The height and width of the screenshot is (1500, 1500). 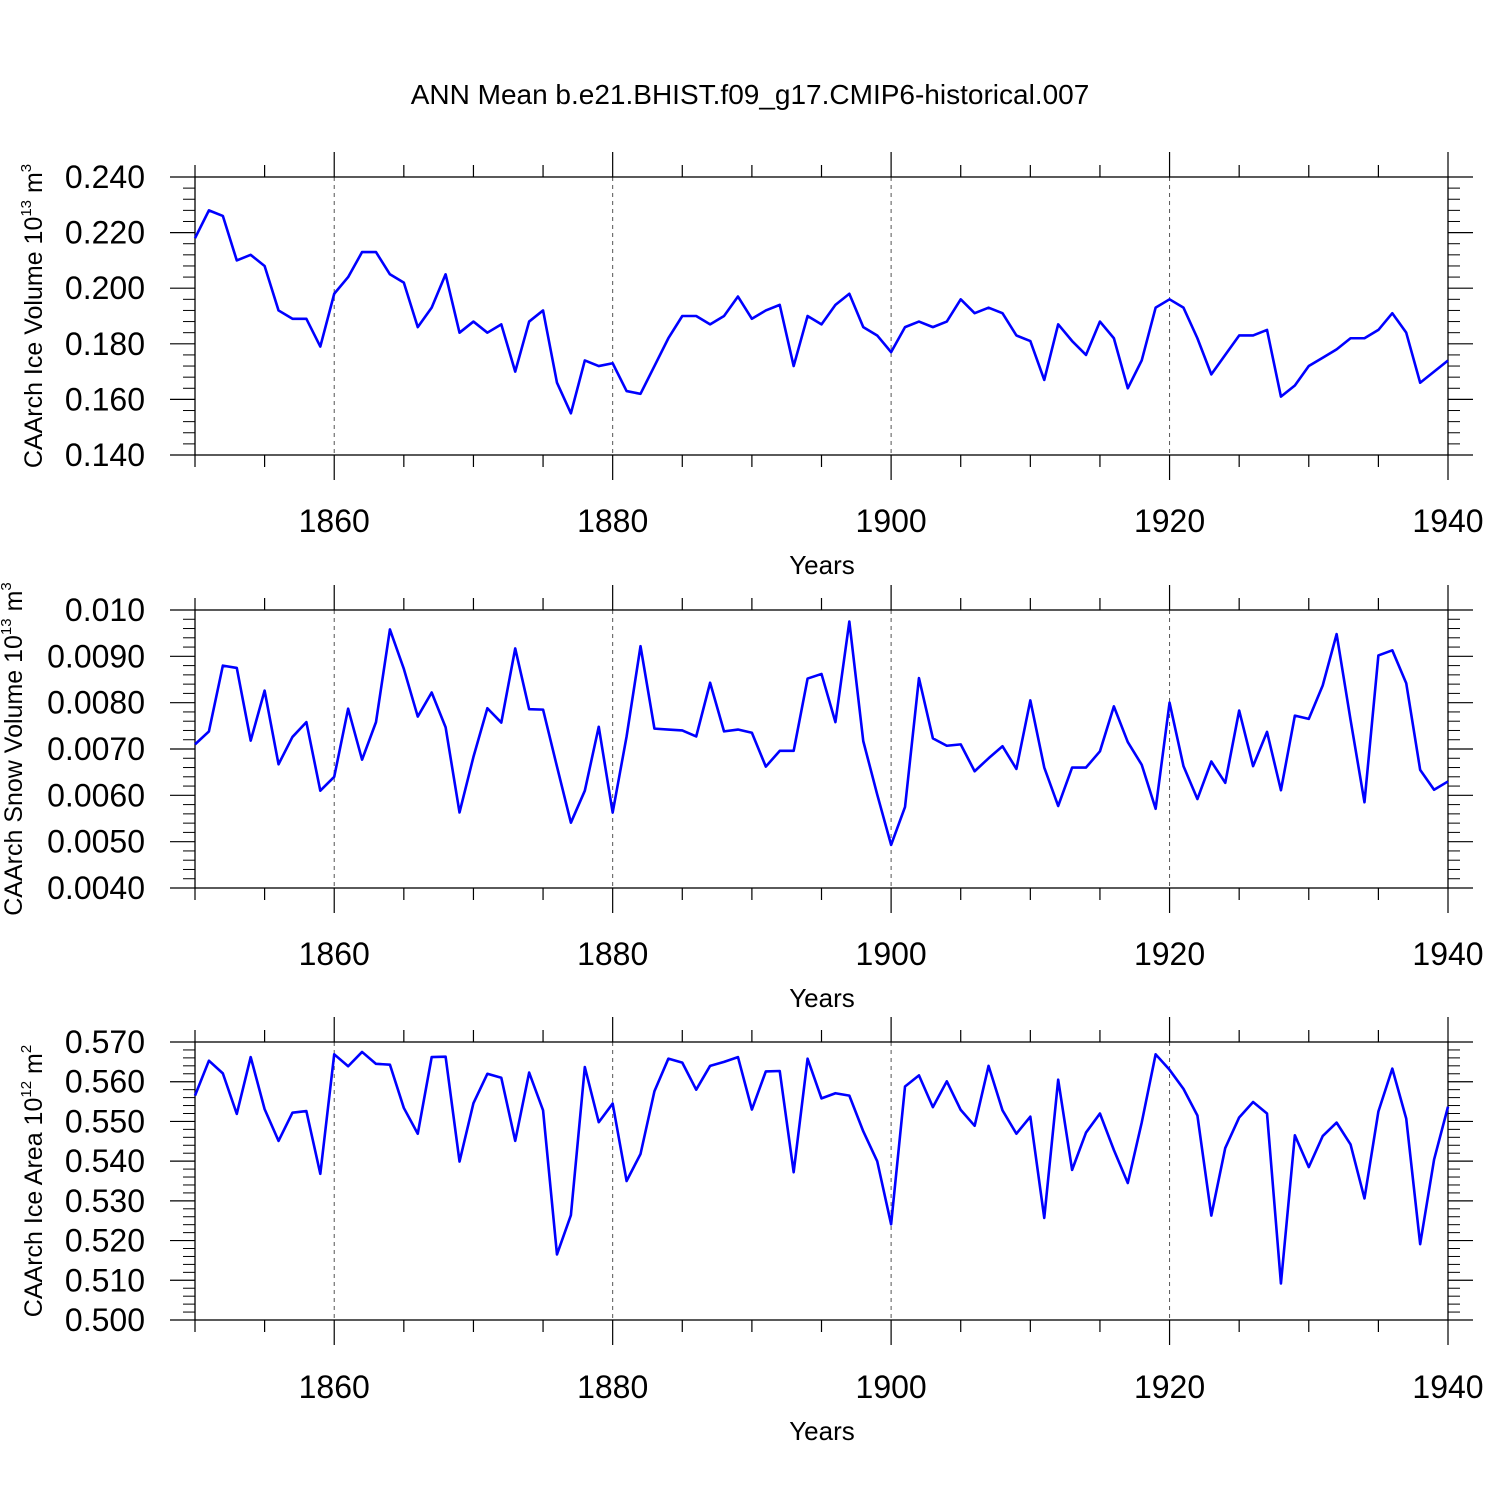 What do you see at coordinates (96, 703) in the screenshot?
I see `y-tick-label: 0.0080` at bounding box center [96, 703].